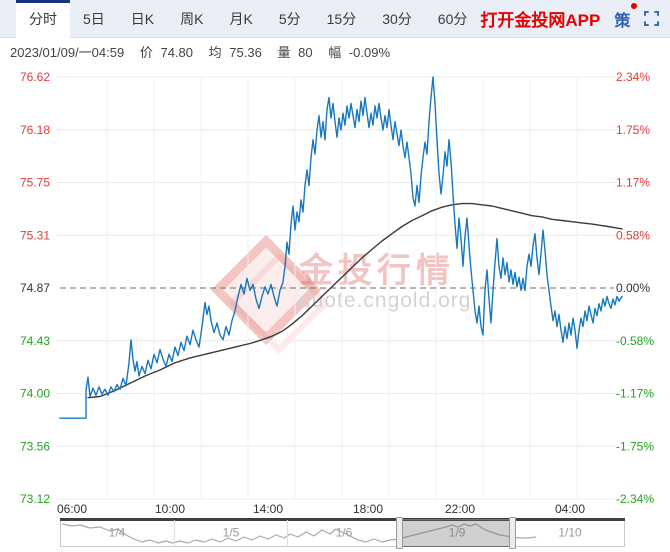  I want to click on y-axis-label-left: 75.75, so click(35, 183).